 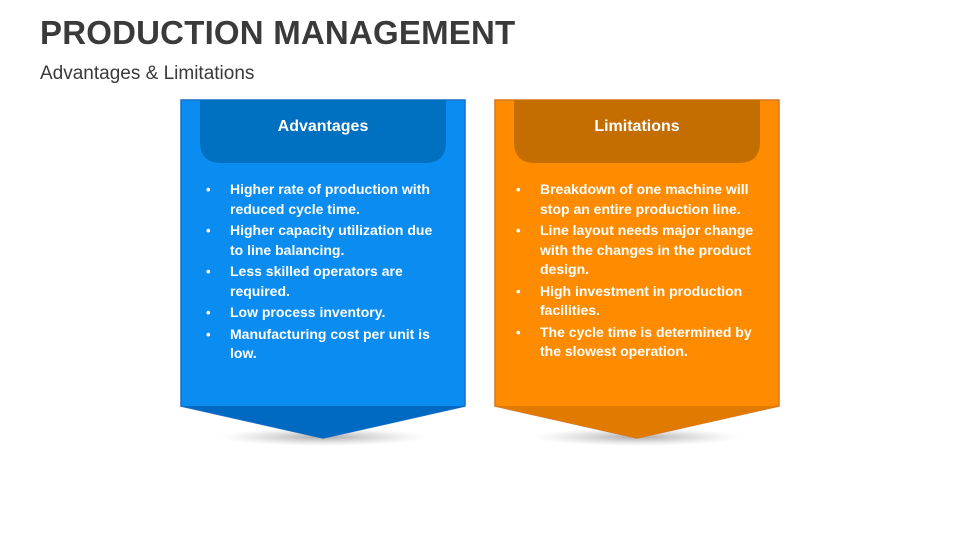 I want to click on list-item: Manufacturing cost per unit is low., so click(x=322, y=344).